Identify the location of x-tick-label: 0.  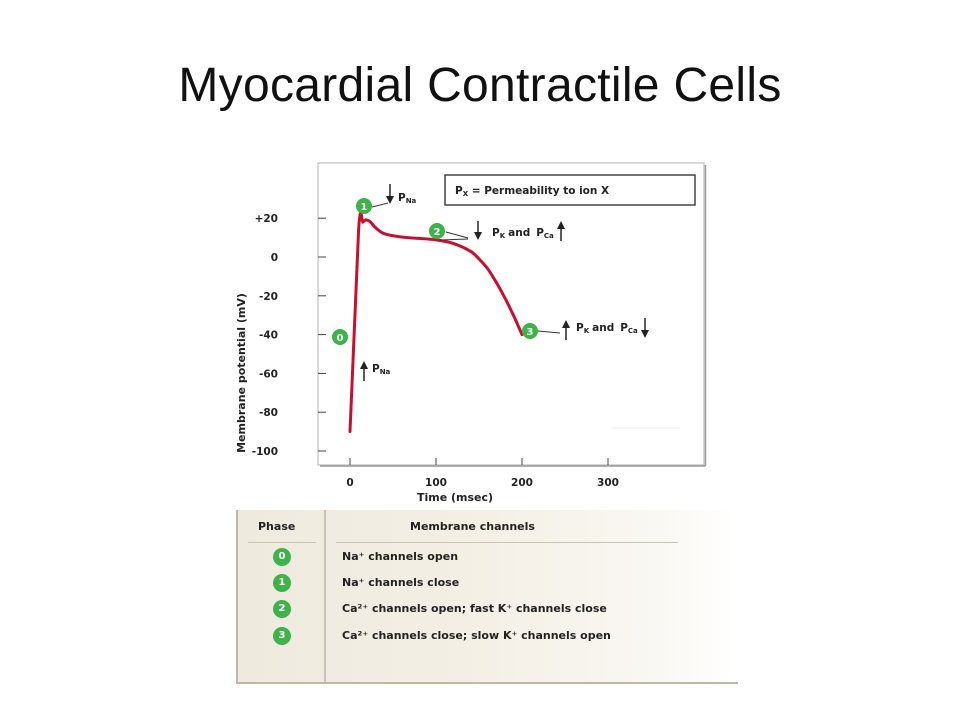
(349, 483).